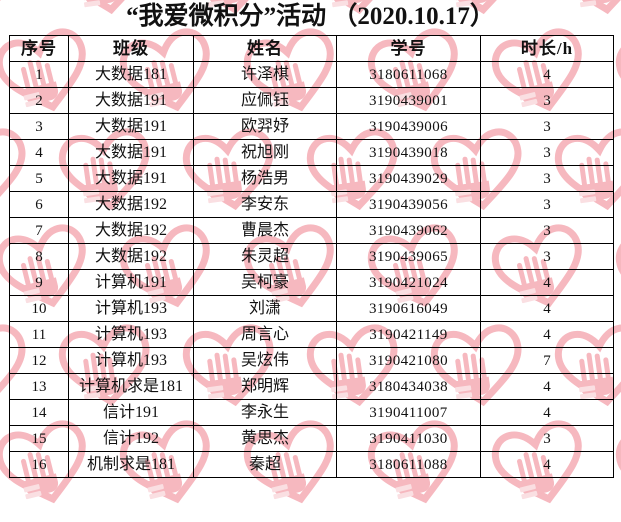 The width and height of the screenshot is (621, 522). What do you see at coordinates (131, 439) in the screenshot?
I see `cell-class: 信计192` at bounding box center [131, 439].